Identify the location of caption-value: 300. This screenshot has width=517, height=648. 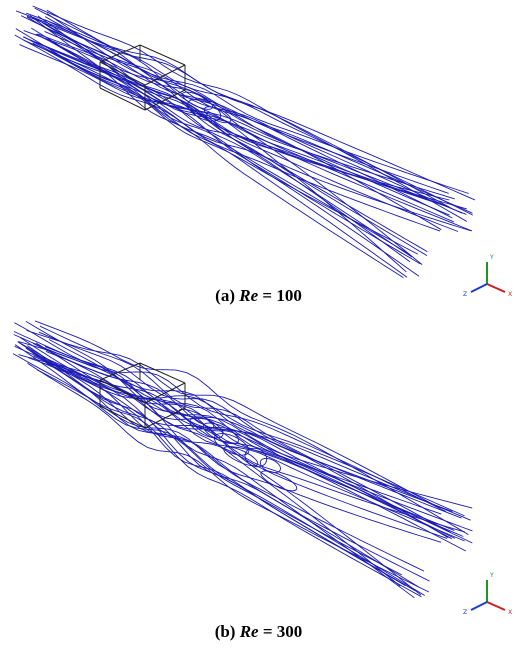
(289, 631).